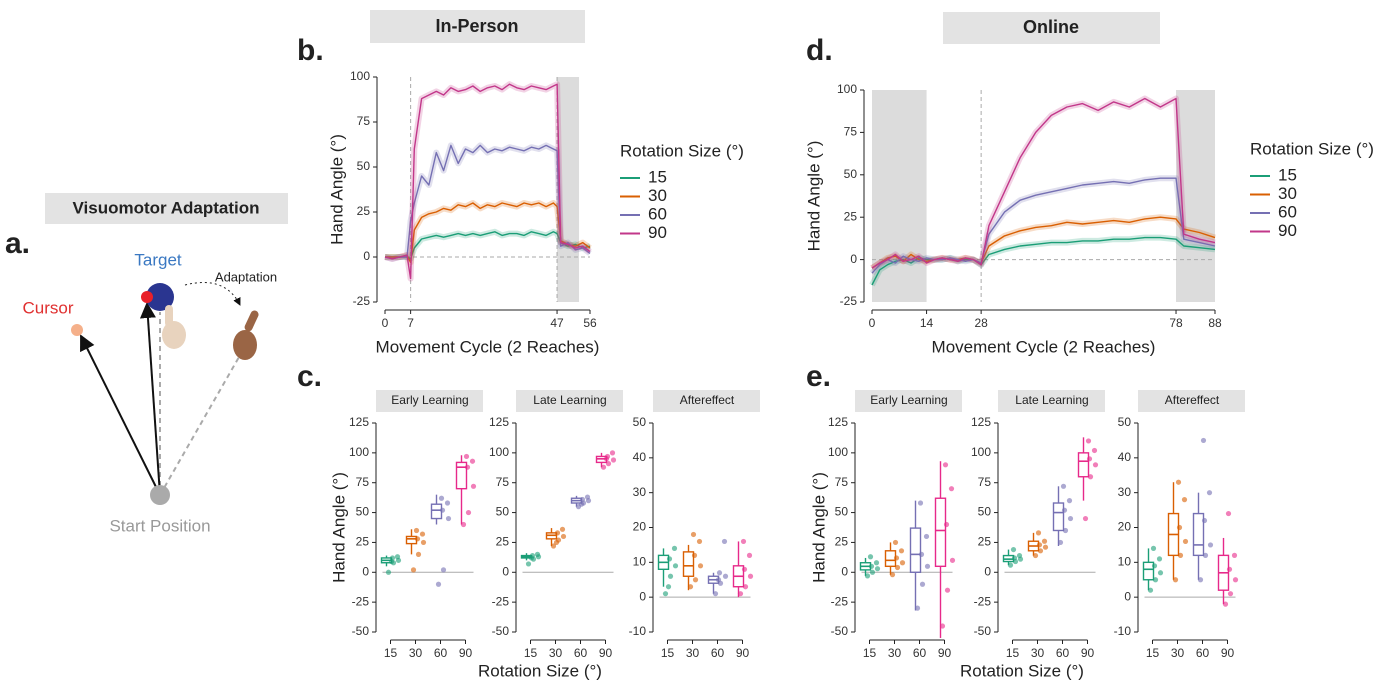 The image size is (1398, 681). What do you see at coordinates (429, 401) in the screenshot?
I see `strip-header` at bounding box center [429, 401].